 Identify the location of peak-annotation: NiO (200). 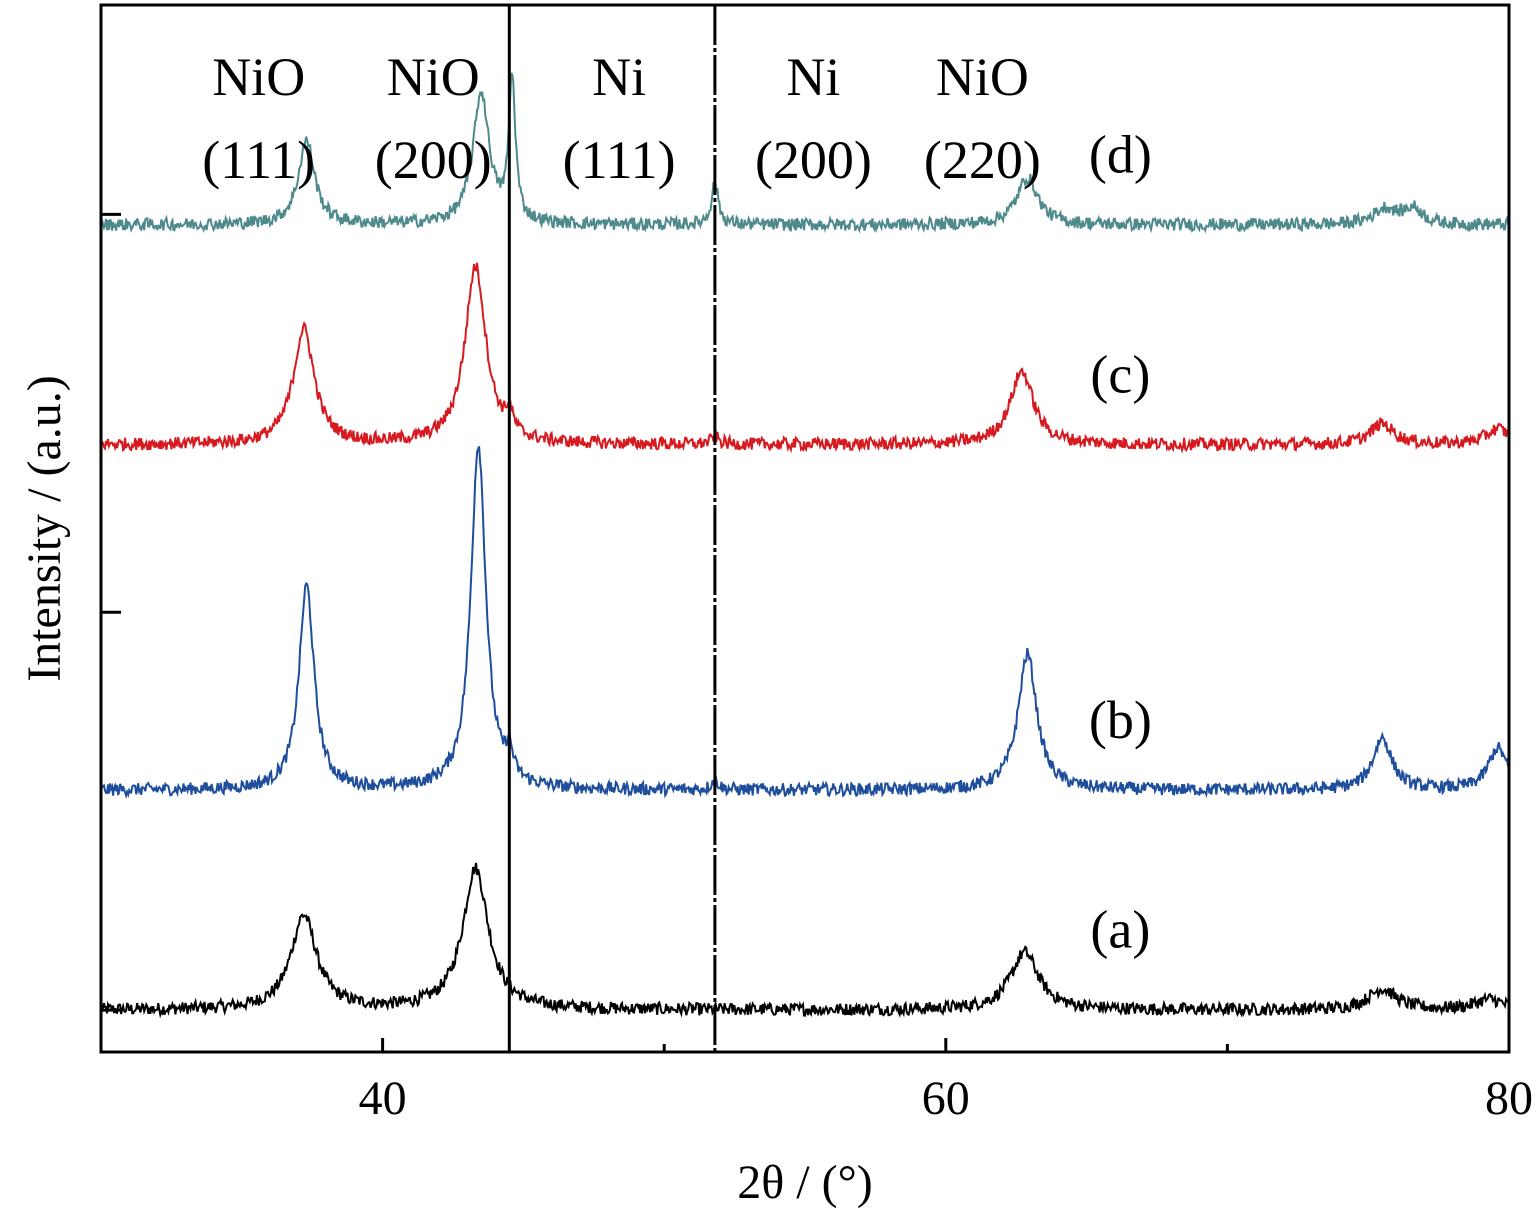
(433, 118).